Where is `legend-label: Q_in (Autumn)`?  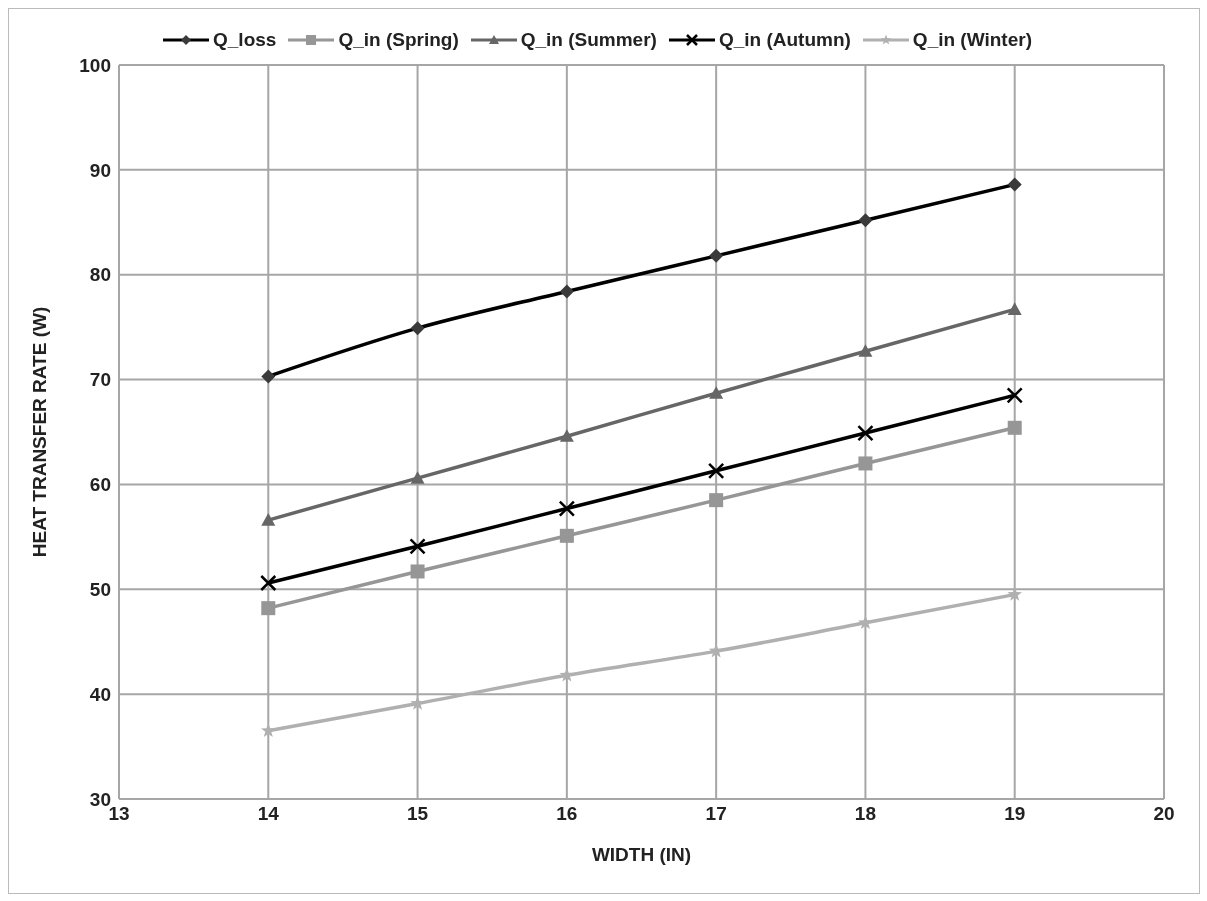
legend-label: Q_in (Autumn) is located at coordinates (784, 40).